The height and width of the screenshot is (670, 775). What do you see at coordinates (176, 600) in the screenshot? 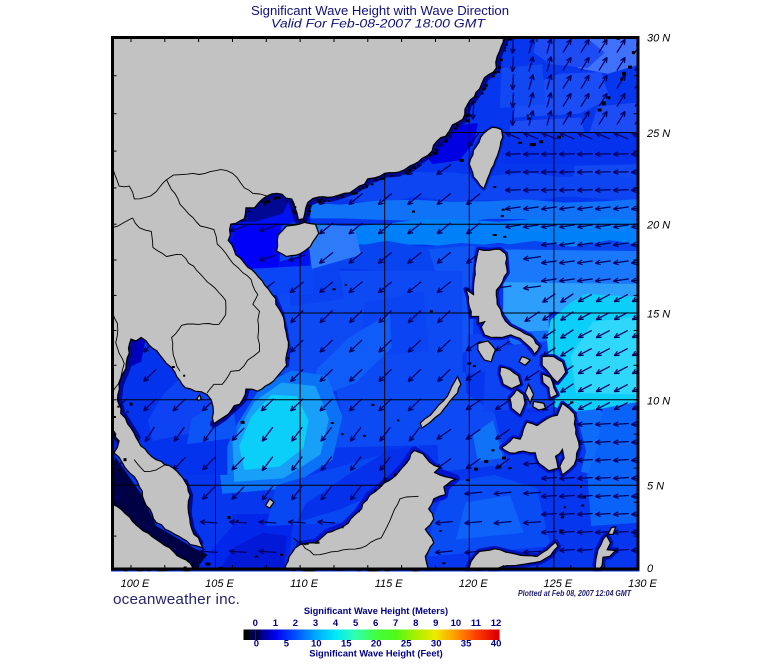
I see `svg-text: oceanweather inc.` at bounding box center [176, 600].